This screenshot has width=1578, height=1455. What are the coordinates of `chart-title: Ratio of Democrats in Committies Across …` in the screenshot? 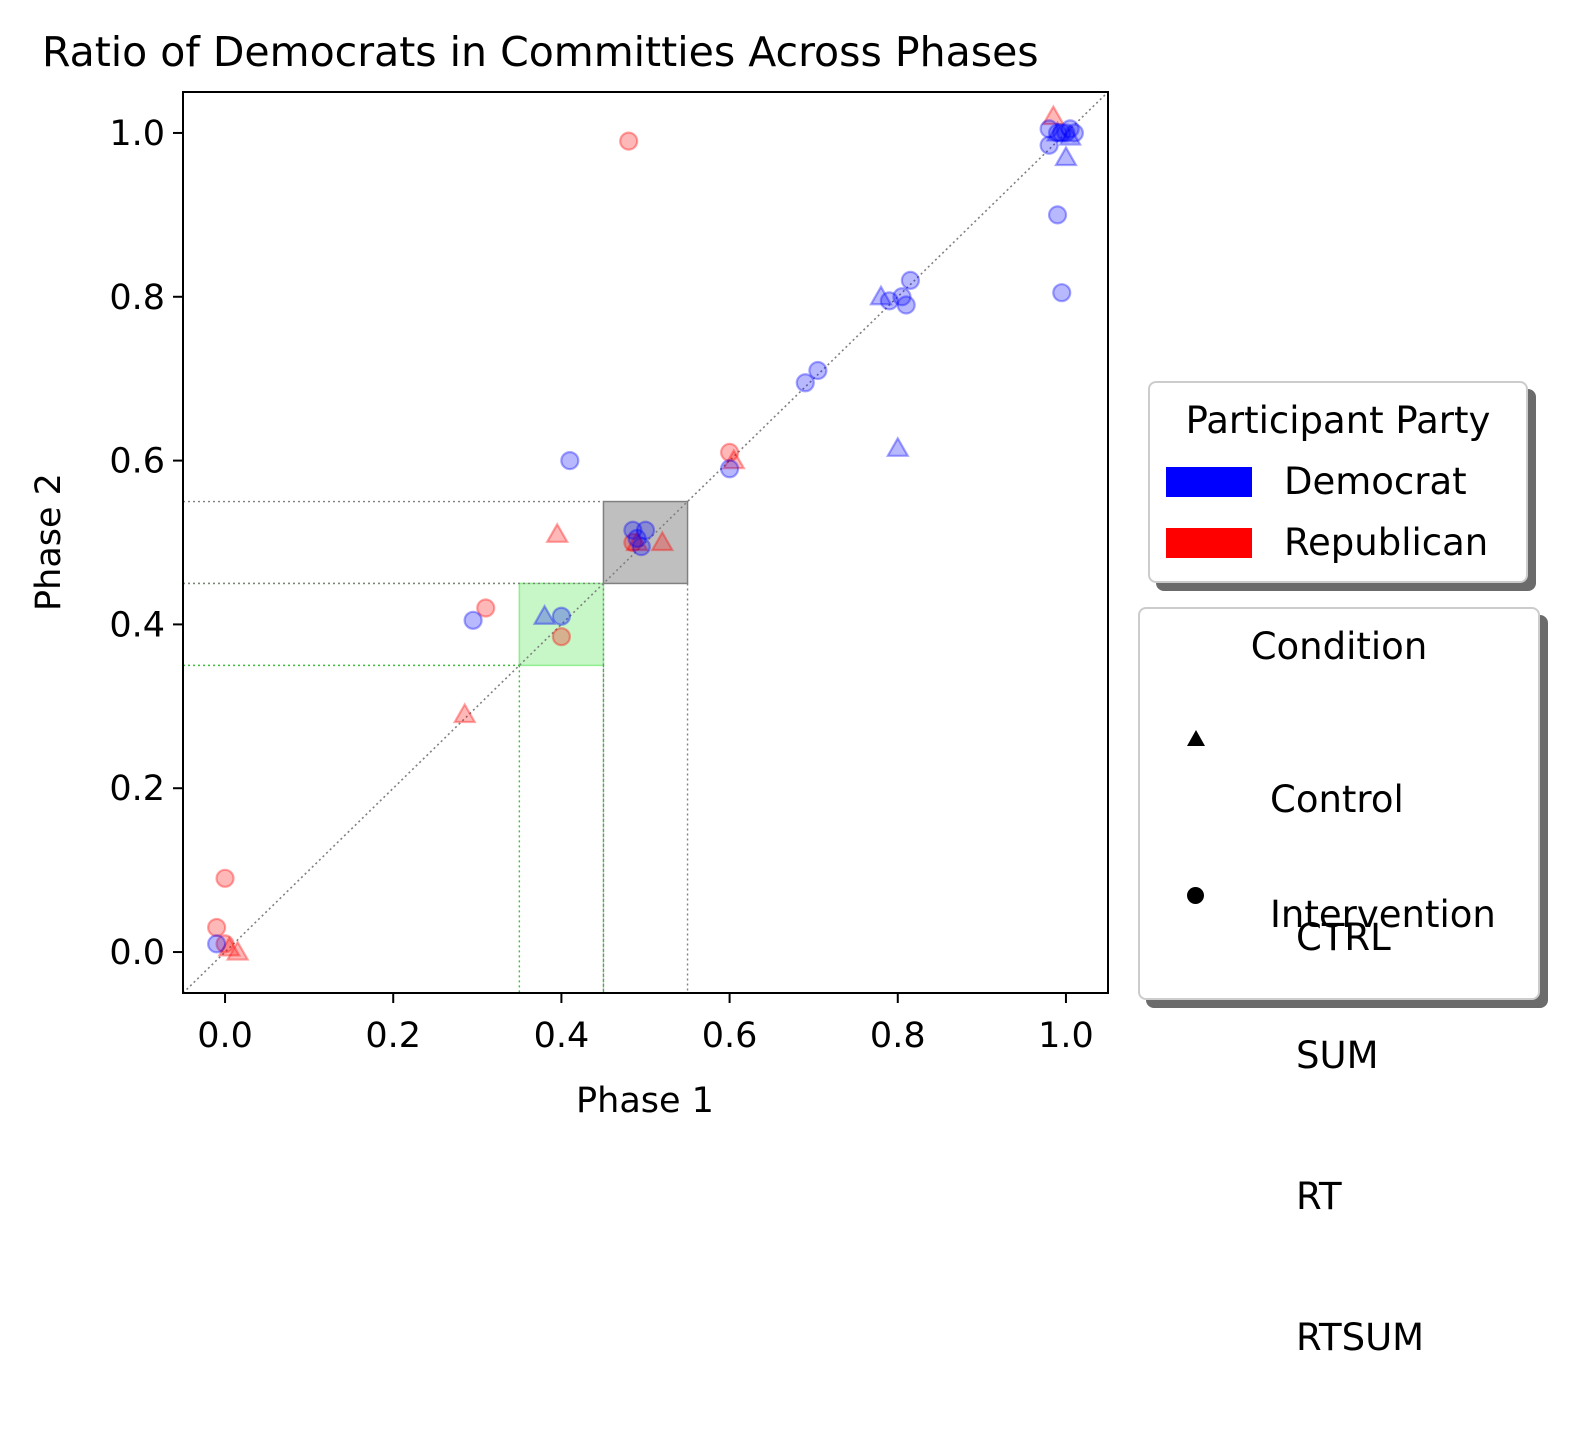 It's located at (540, 52).